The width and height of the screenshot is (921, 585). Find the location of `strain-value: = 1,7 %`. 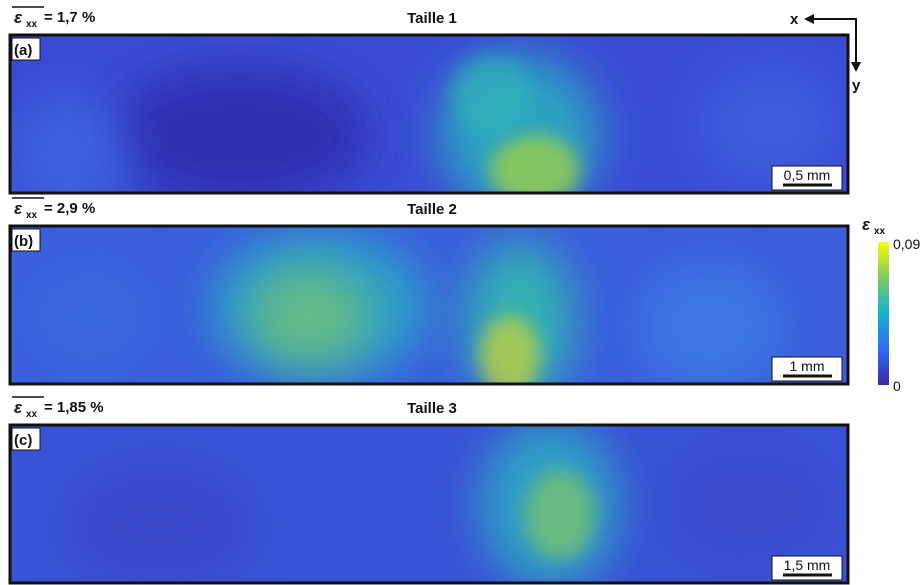

strain-value: = 1,7 % is located at coordinates (69, 17).